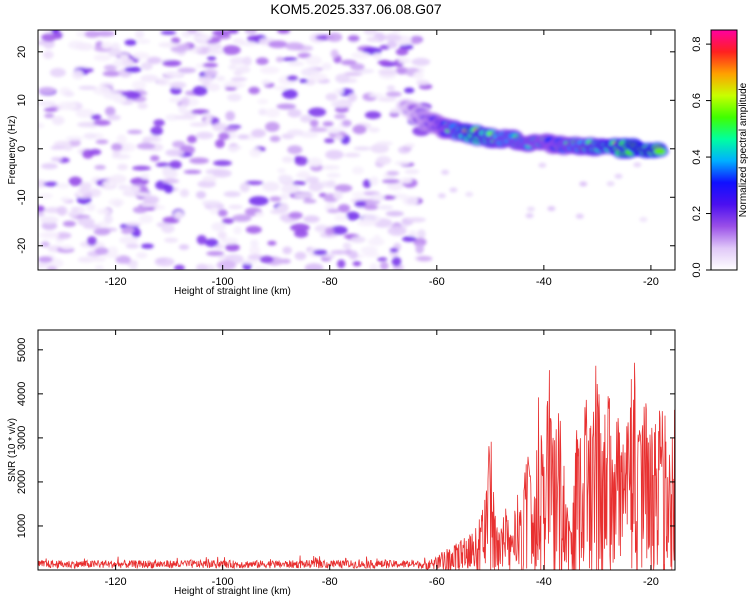 This screenshot has width=750, height=600. Describe the element at coordinates (22, 52) in the screenshot. I see `heatmap-ytick-label: 20` at that location.